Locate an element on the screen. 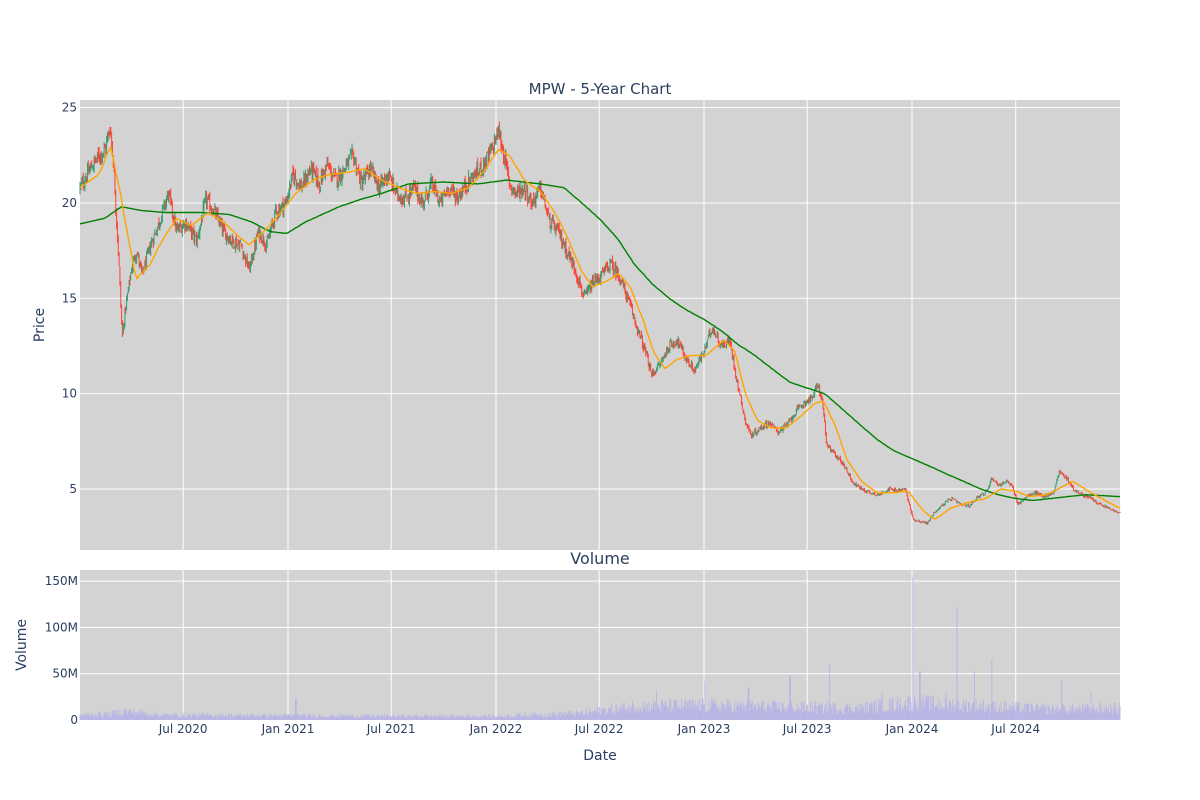 This screenshot has height=800, width=1200. price-y-tick: 10 is located at coordinates (69, 394).